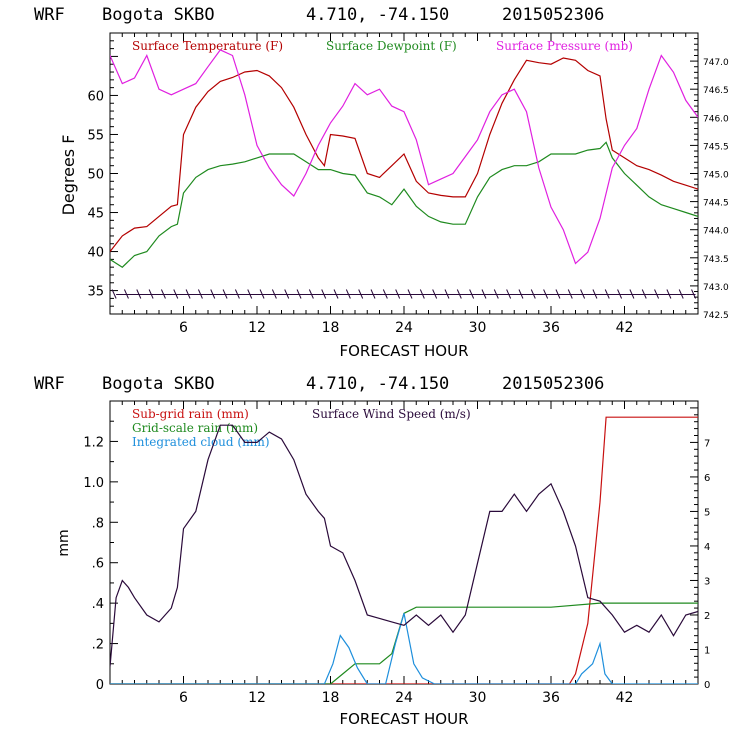 This screenshot has width=740, height=740. I want to click on bottom-ytick-label: 1.2, so click(93, 442).